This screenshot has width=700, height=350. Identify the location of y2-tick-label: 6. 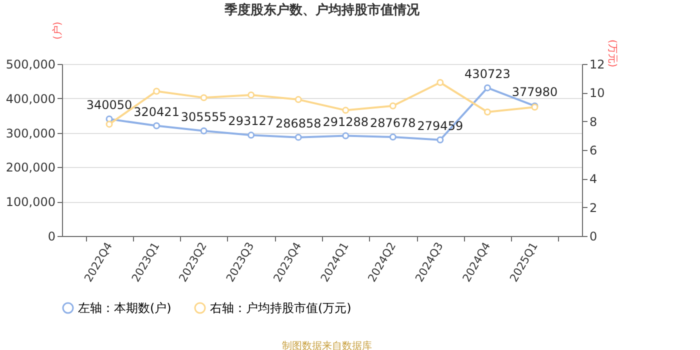
(594, 151).